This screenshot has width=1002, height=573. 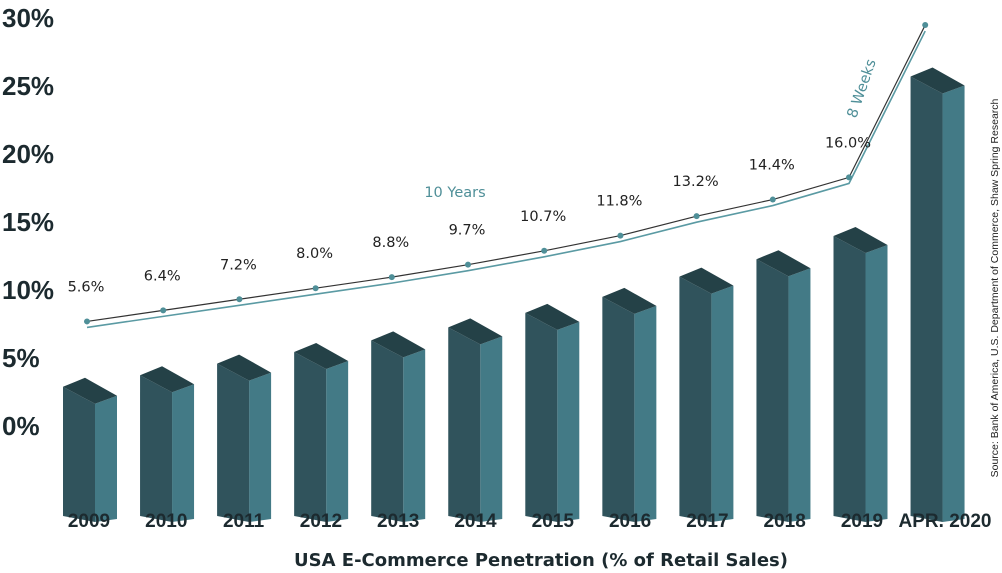 What do you see at coordinates (862, 521) in the screenshot?
I see `x-tick-label: 2019` at bounding box center [862, 521].